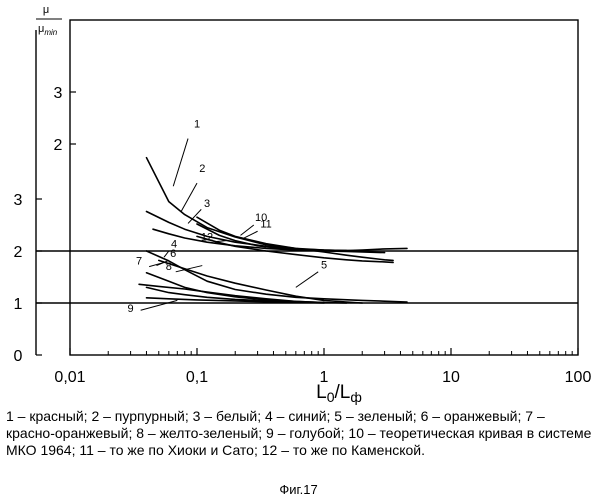  Describe the element at coordinates (18, 356) in the screenshot. I see `y-tick-label: 0` at that location.